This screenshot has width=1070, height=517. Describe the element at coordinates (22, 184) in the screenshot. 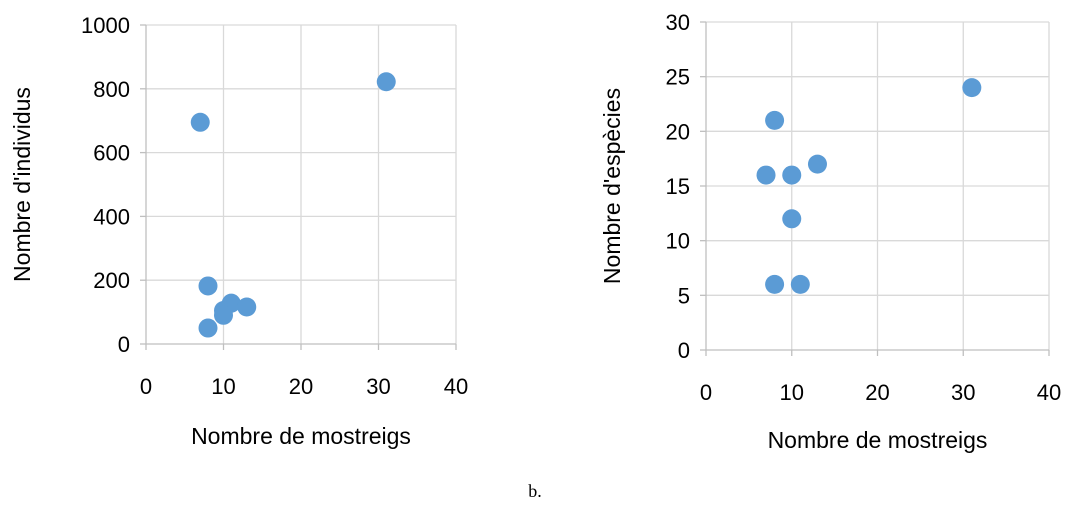

I see `y-axis-title: Nombre d'individus` at that location.